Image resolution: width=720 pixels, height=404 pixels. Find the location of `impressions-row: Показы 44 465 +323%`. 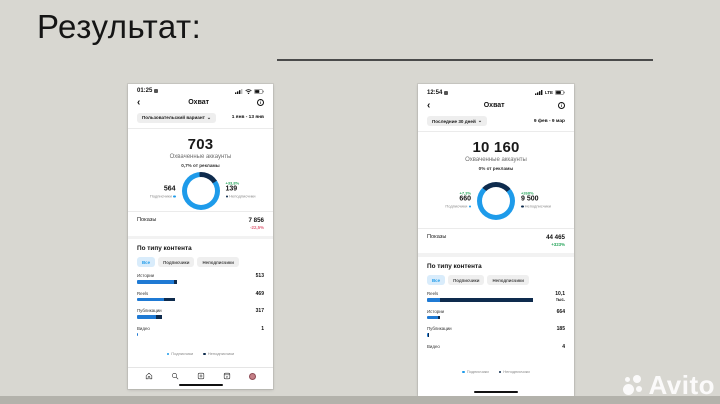

impressions-row: Показы 44 465 +323% is located at coordinates (496, 241).